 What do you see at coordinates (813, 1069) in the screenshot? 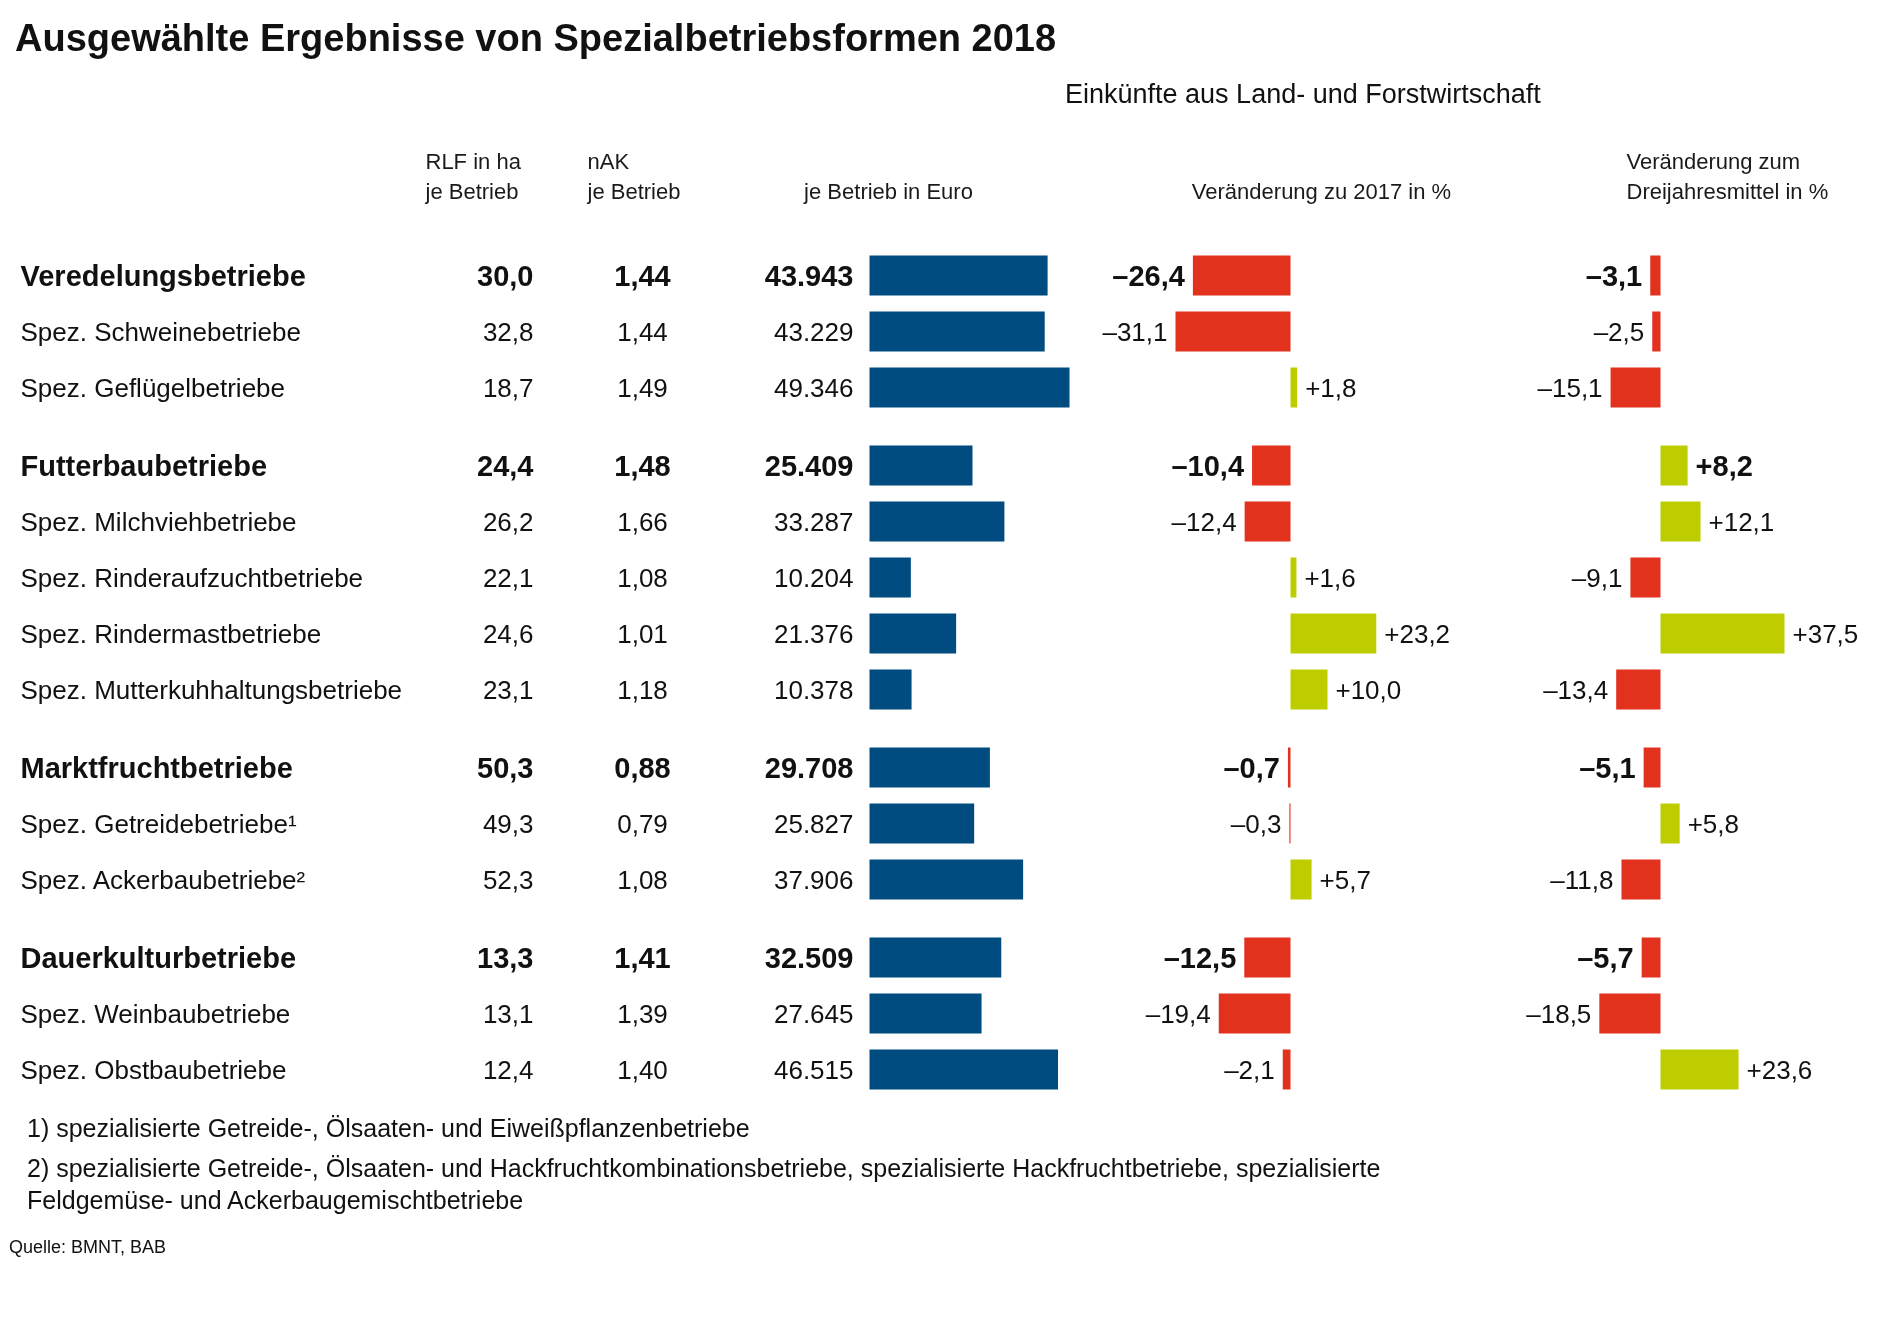
I see `data-label: 46.515` at bounding box center [813, 1069].